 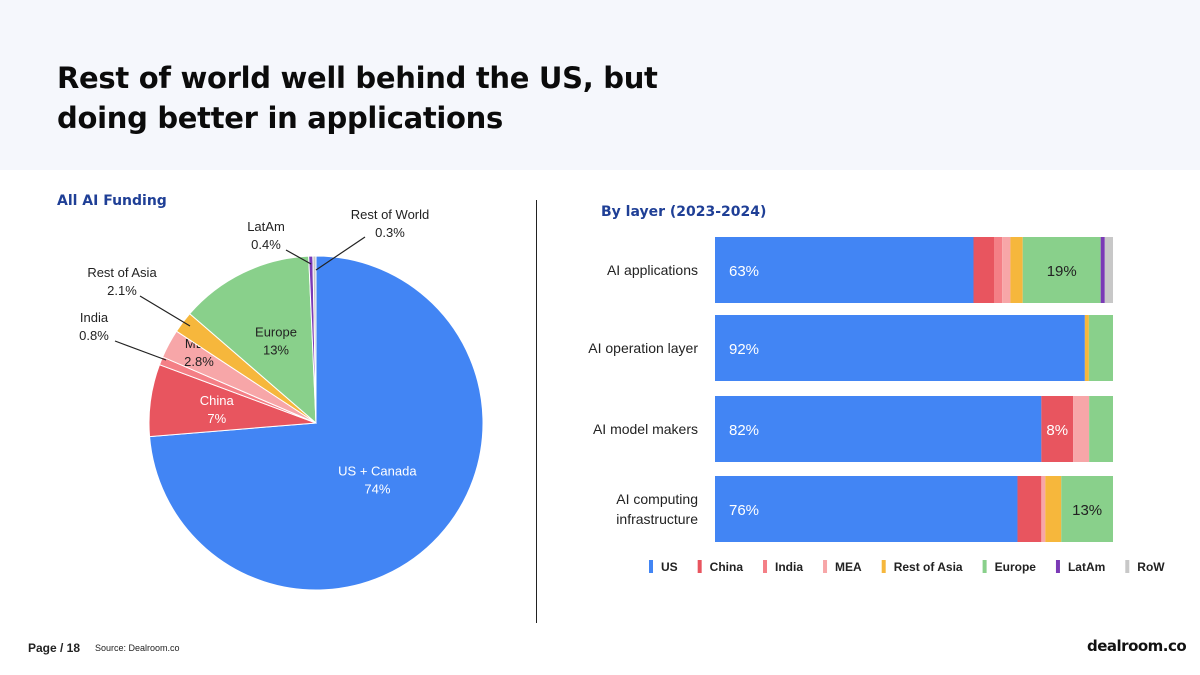 What do you see at coordinates (253, 340) in the screenshot?
I see `pie-slice-europe` at bounding box center [253, 340].